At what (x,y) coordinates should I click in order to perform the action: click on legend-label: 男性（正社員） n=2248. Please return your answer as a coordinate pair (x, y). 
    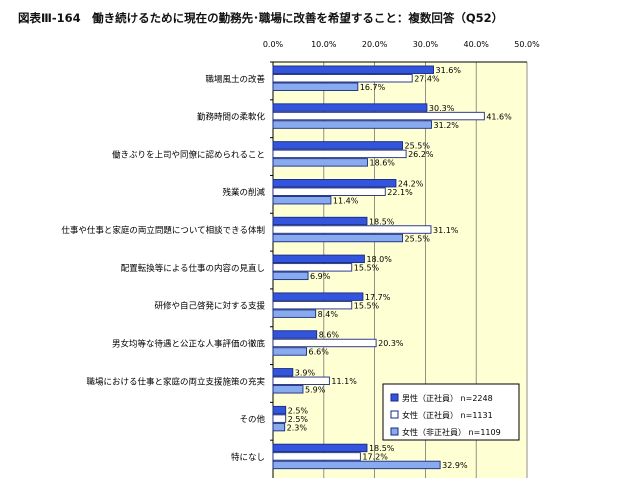
    Looking at the image, I should click on (447, 398).